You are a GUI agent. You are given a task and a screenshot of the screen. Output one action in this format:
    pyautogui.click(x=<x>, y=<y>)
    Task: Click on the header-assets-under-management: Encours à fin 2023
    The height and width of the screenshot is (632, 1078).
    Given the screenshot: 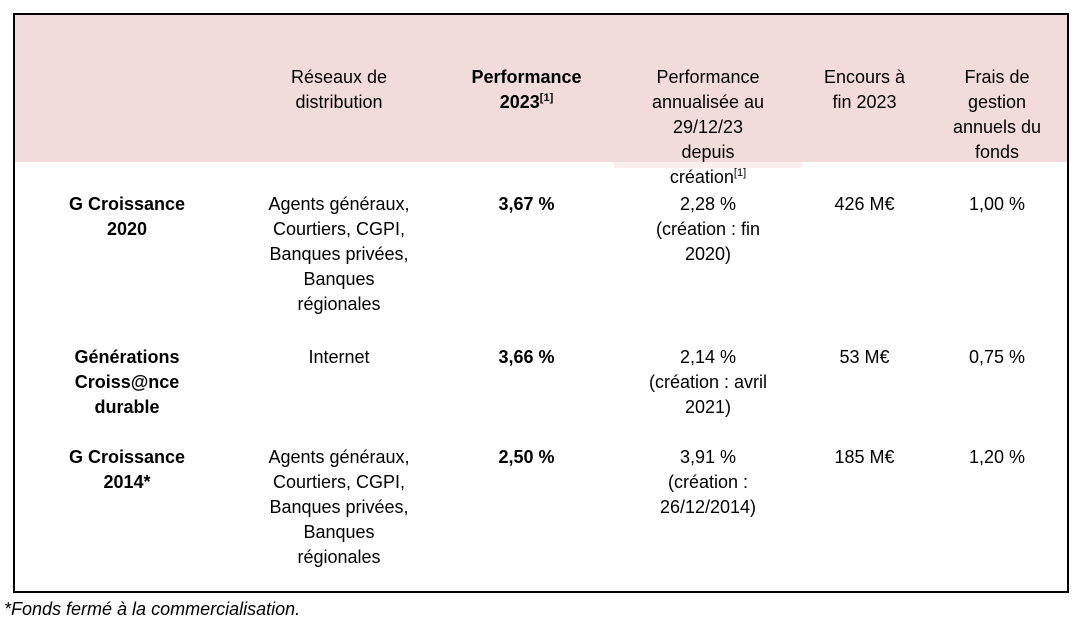 What is the action you would take?
    pyautogui.click(x=864, y=88)
    